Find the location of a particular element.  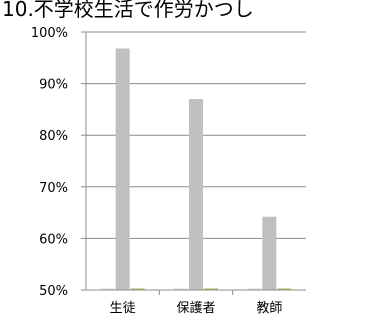

y-tick-label-80: 80% is located at coordinates (53, 136).